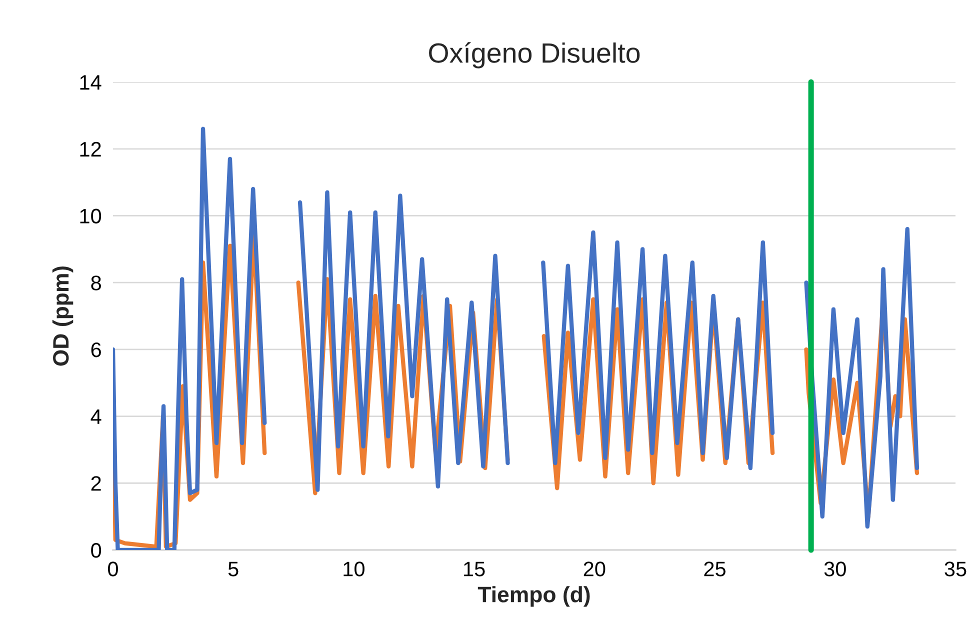  Describe the element at coordinates (534, 55) in the screenshot. I see `chart-title: Oxígeno Disuelto` at that location.